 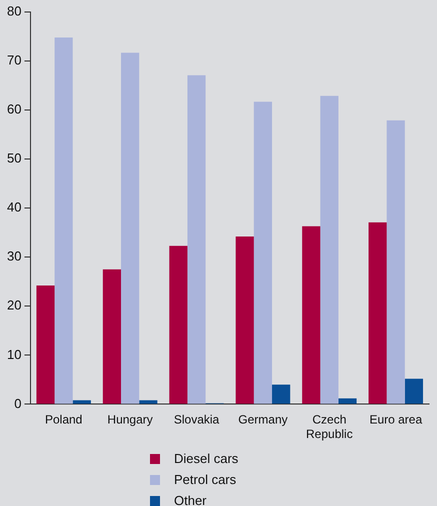 What do you see at coordinates (14, 60) in the screenshot?
I see `y-tick-label: 70` at bounding box center [14, 60].